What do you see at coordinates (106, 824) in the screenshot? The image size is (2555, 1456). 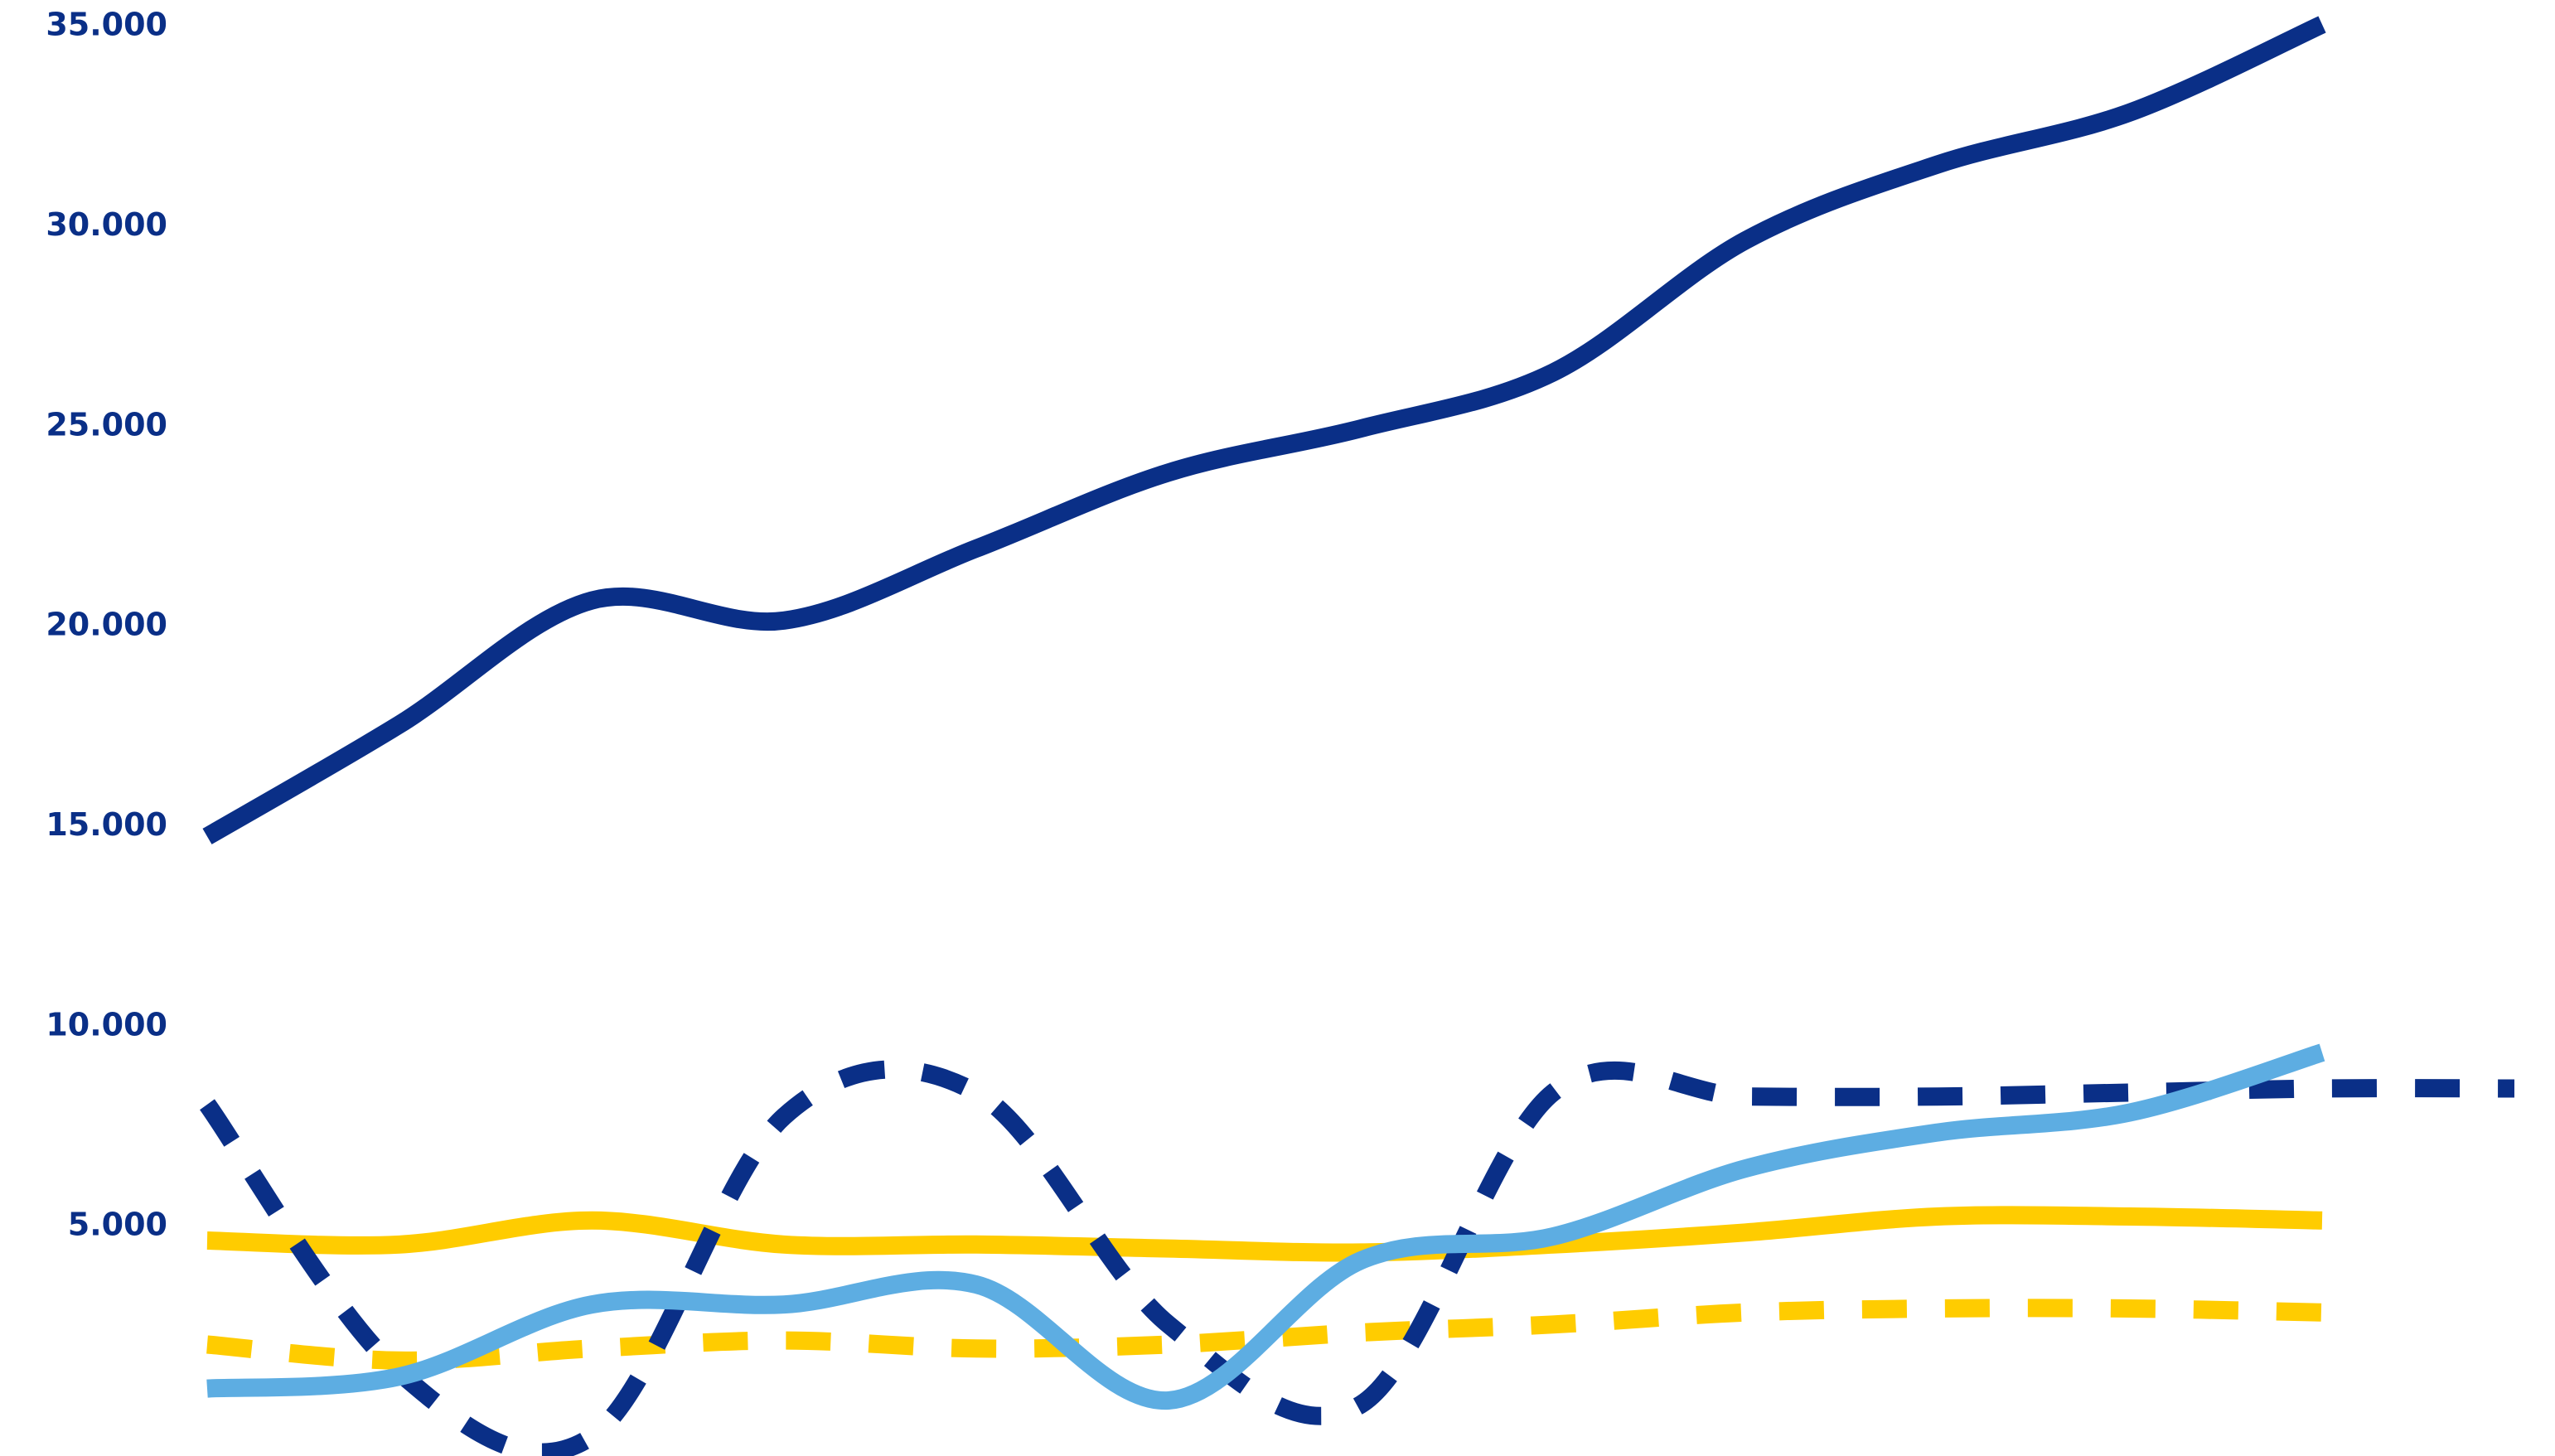 I see `y-tick-label: 15.000` at bounding box center [106, 824].